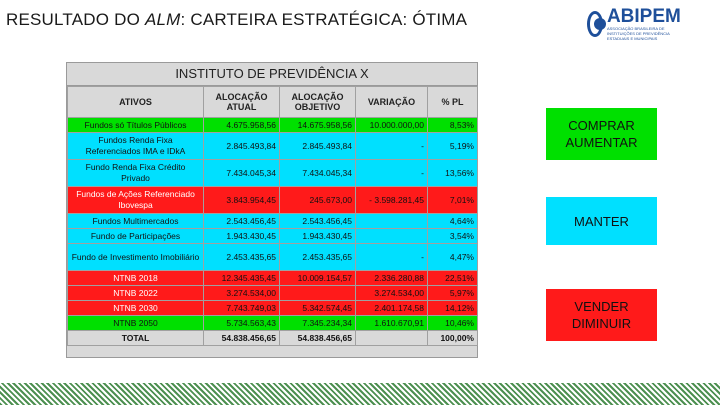 This screenshot has width=720, height=405. Describe the element at coordinates (391, 323) in the screenshot. I see `variacao-cell: 1.610.670,91` at that location.